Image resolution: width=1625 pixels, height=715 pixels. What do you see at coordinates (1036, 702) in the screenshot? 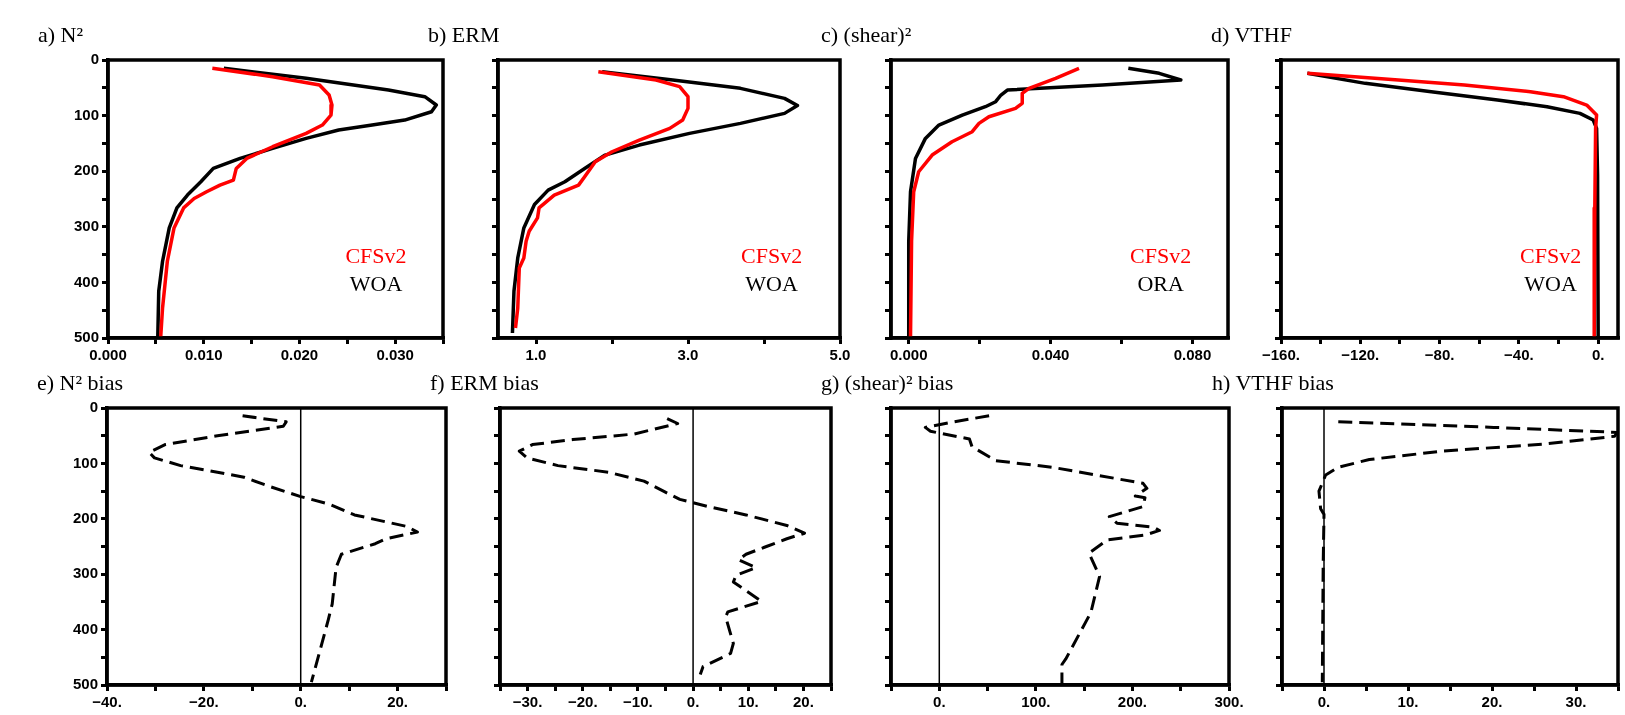
I see `x-tick-label: 100.` at bounding box center [1036, 702].